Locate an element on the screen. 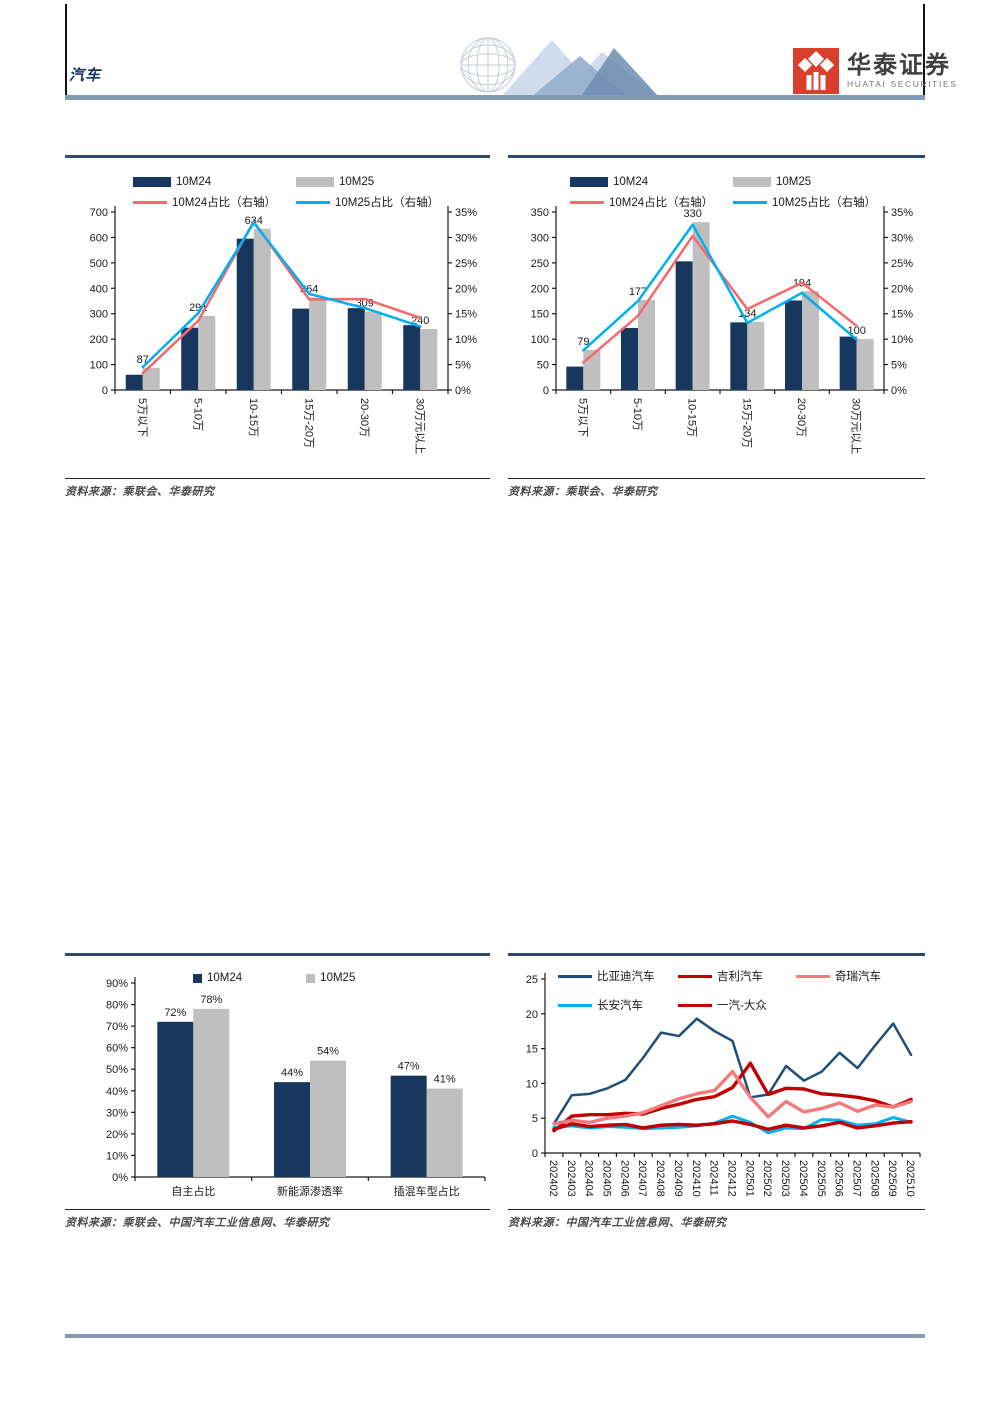 The width and height of the screenshot is (992, 1403). legend-item: 奇瑞汽车 is located at coordinates (838, 976).